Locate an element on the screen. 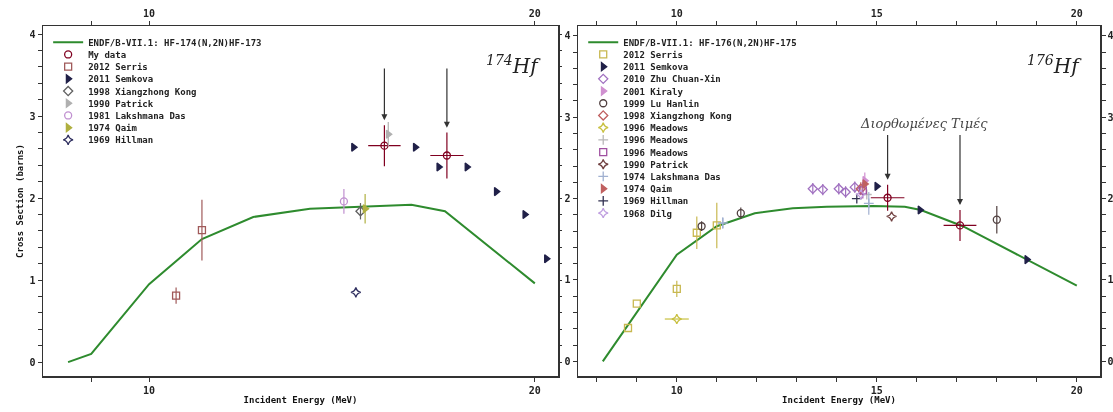 Image resolution: width=1113 pixels, height=412 pixels. y2-tick-label: 2 is located at coordinates (1110, 199).